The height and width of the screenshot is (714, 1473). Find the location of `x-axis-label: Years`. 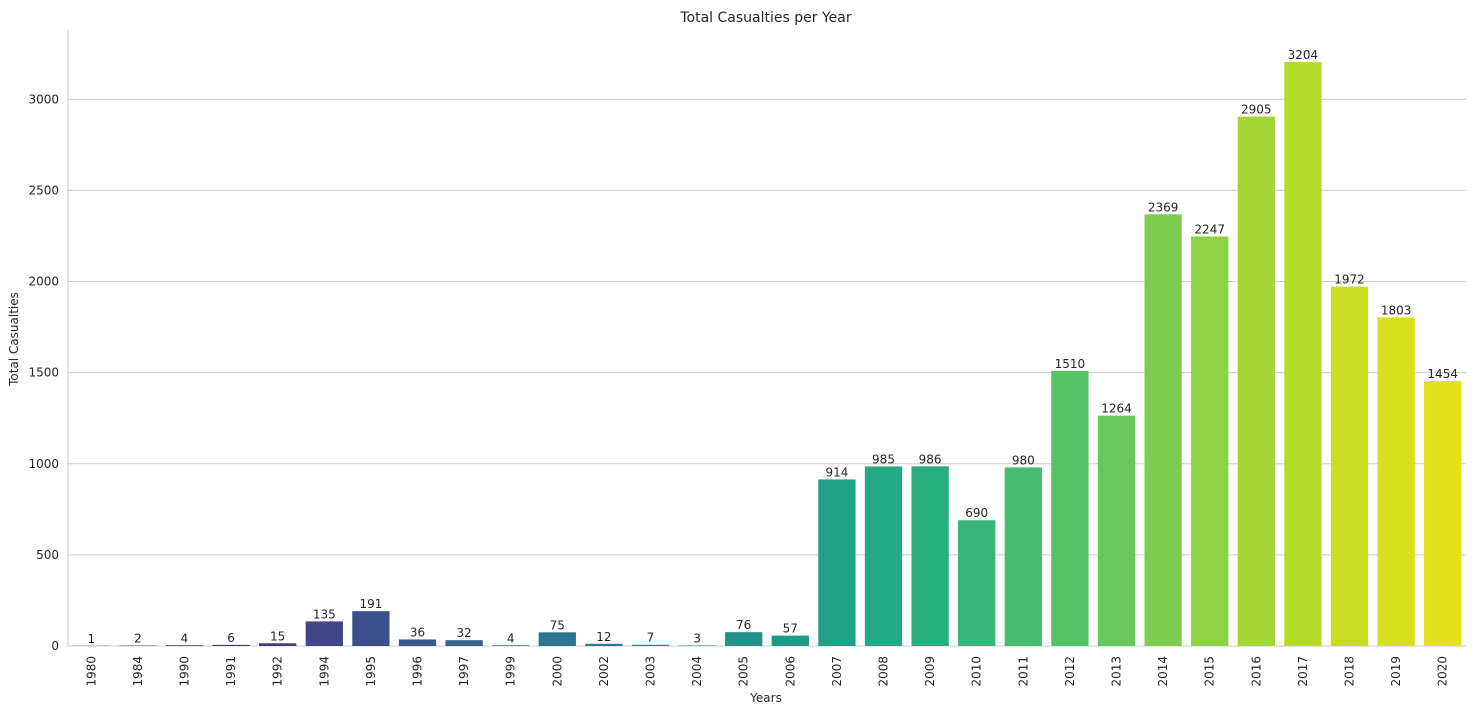

x-axis-label: Years is located at coordinates (765, 698).